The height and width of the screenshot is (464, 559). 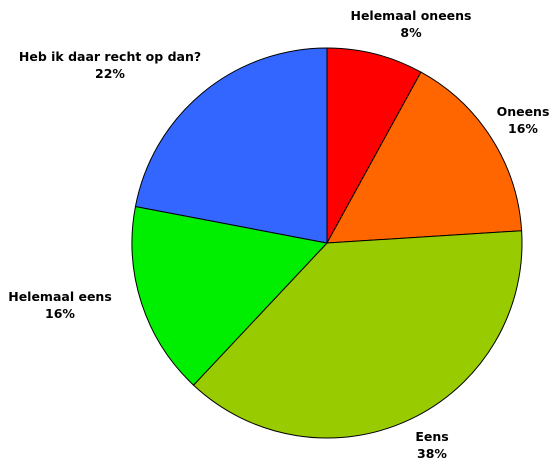 I want to click on slice-label-heb-ik-daar-recht-op-dan: Heb ik daar recht op dan?, so click(x=110, y=56).